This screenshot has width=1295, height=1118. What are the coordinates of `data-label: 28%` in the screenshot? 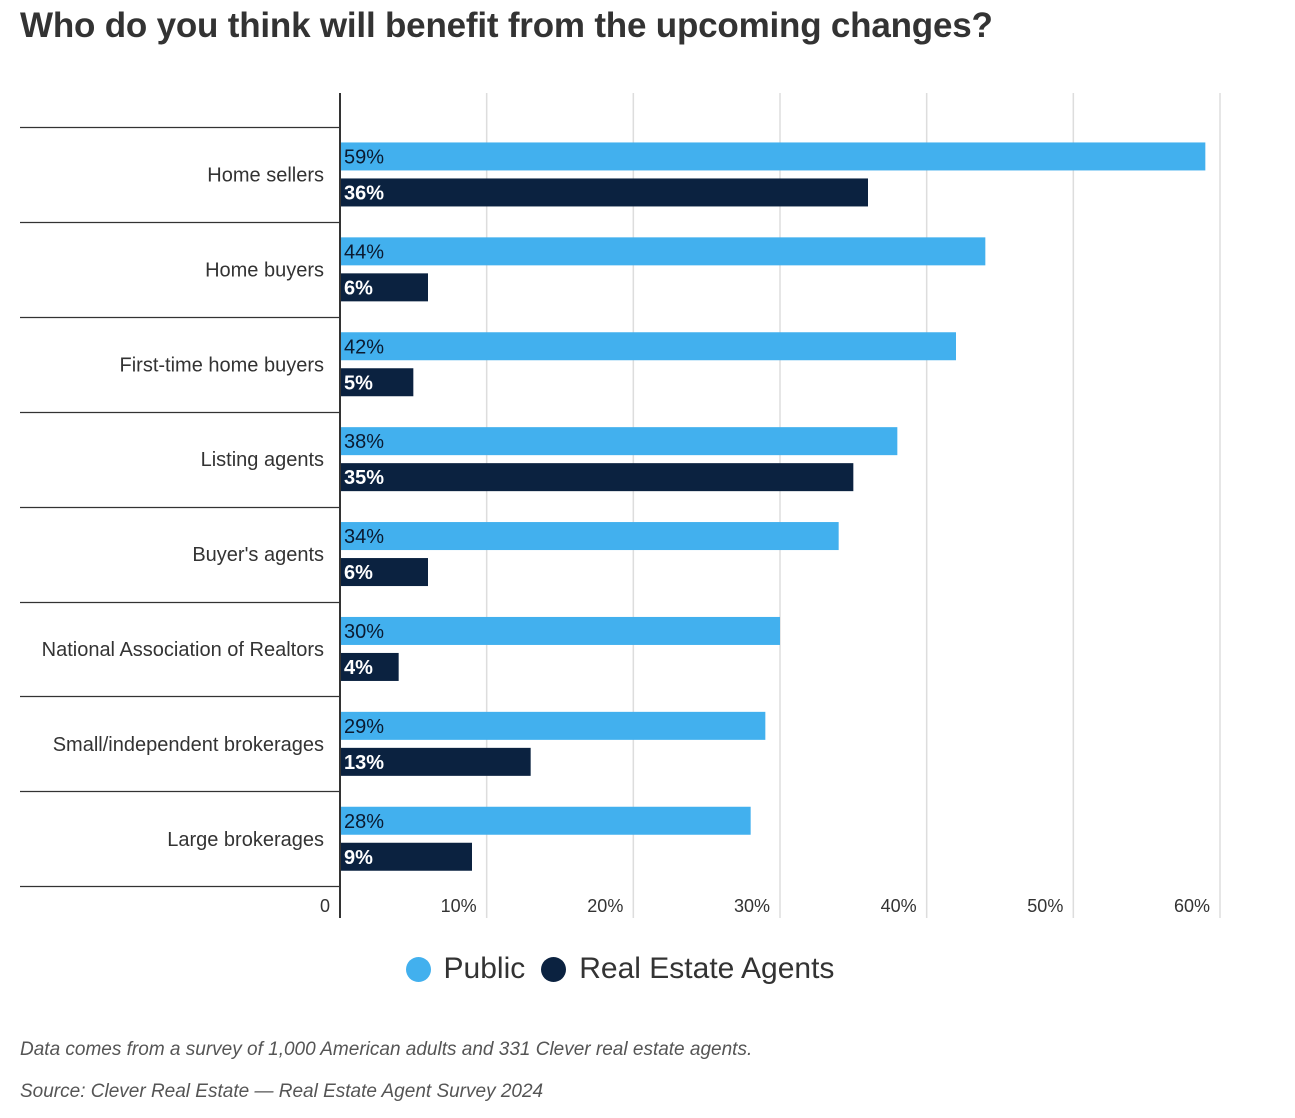 It's located at (364, 822).